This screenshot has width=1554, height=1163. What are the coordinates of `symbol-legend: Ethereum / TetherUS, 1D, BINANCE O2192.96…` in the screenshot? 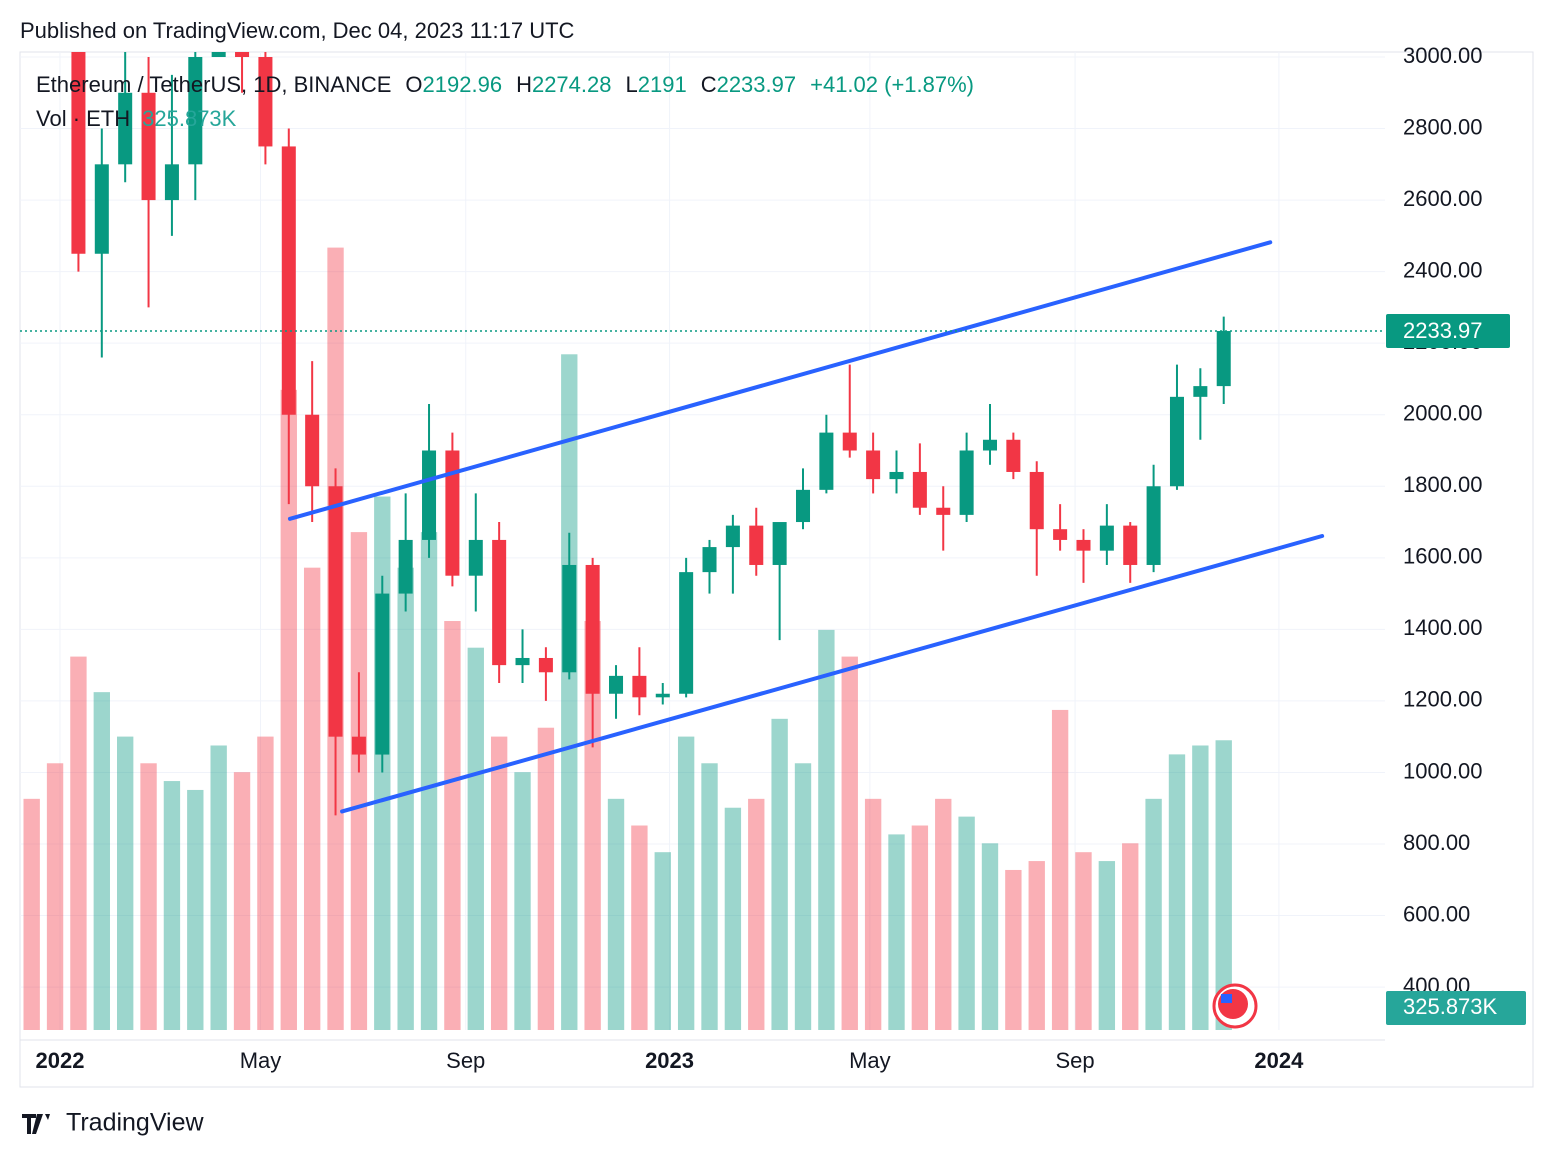 It's located at (505, 84).